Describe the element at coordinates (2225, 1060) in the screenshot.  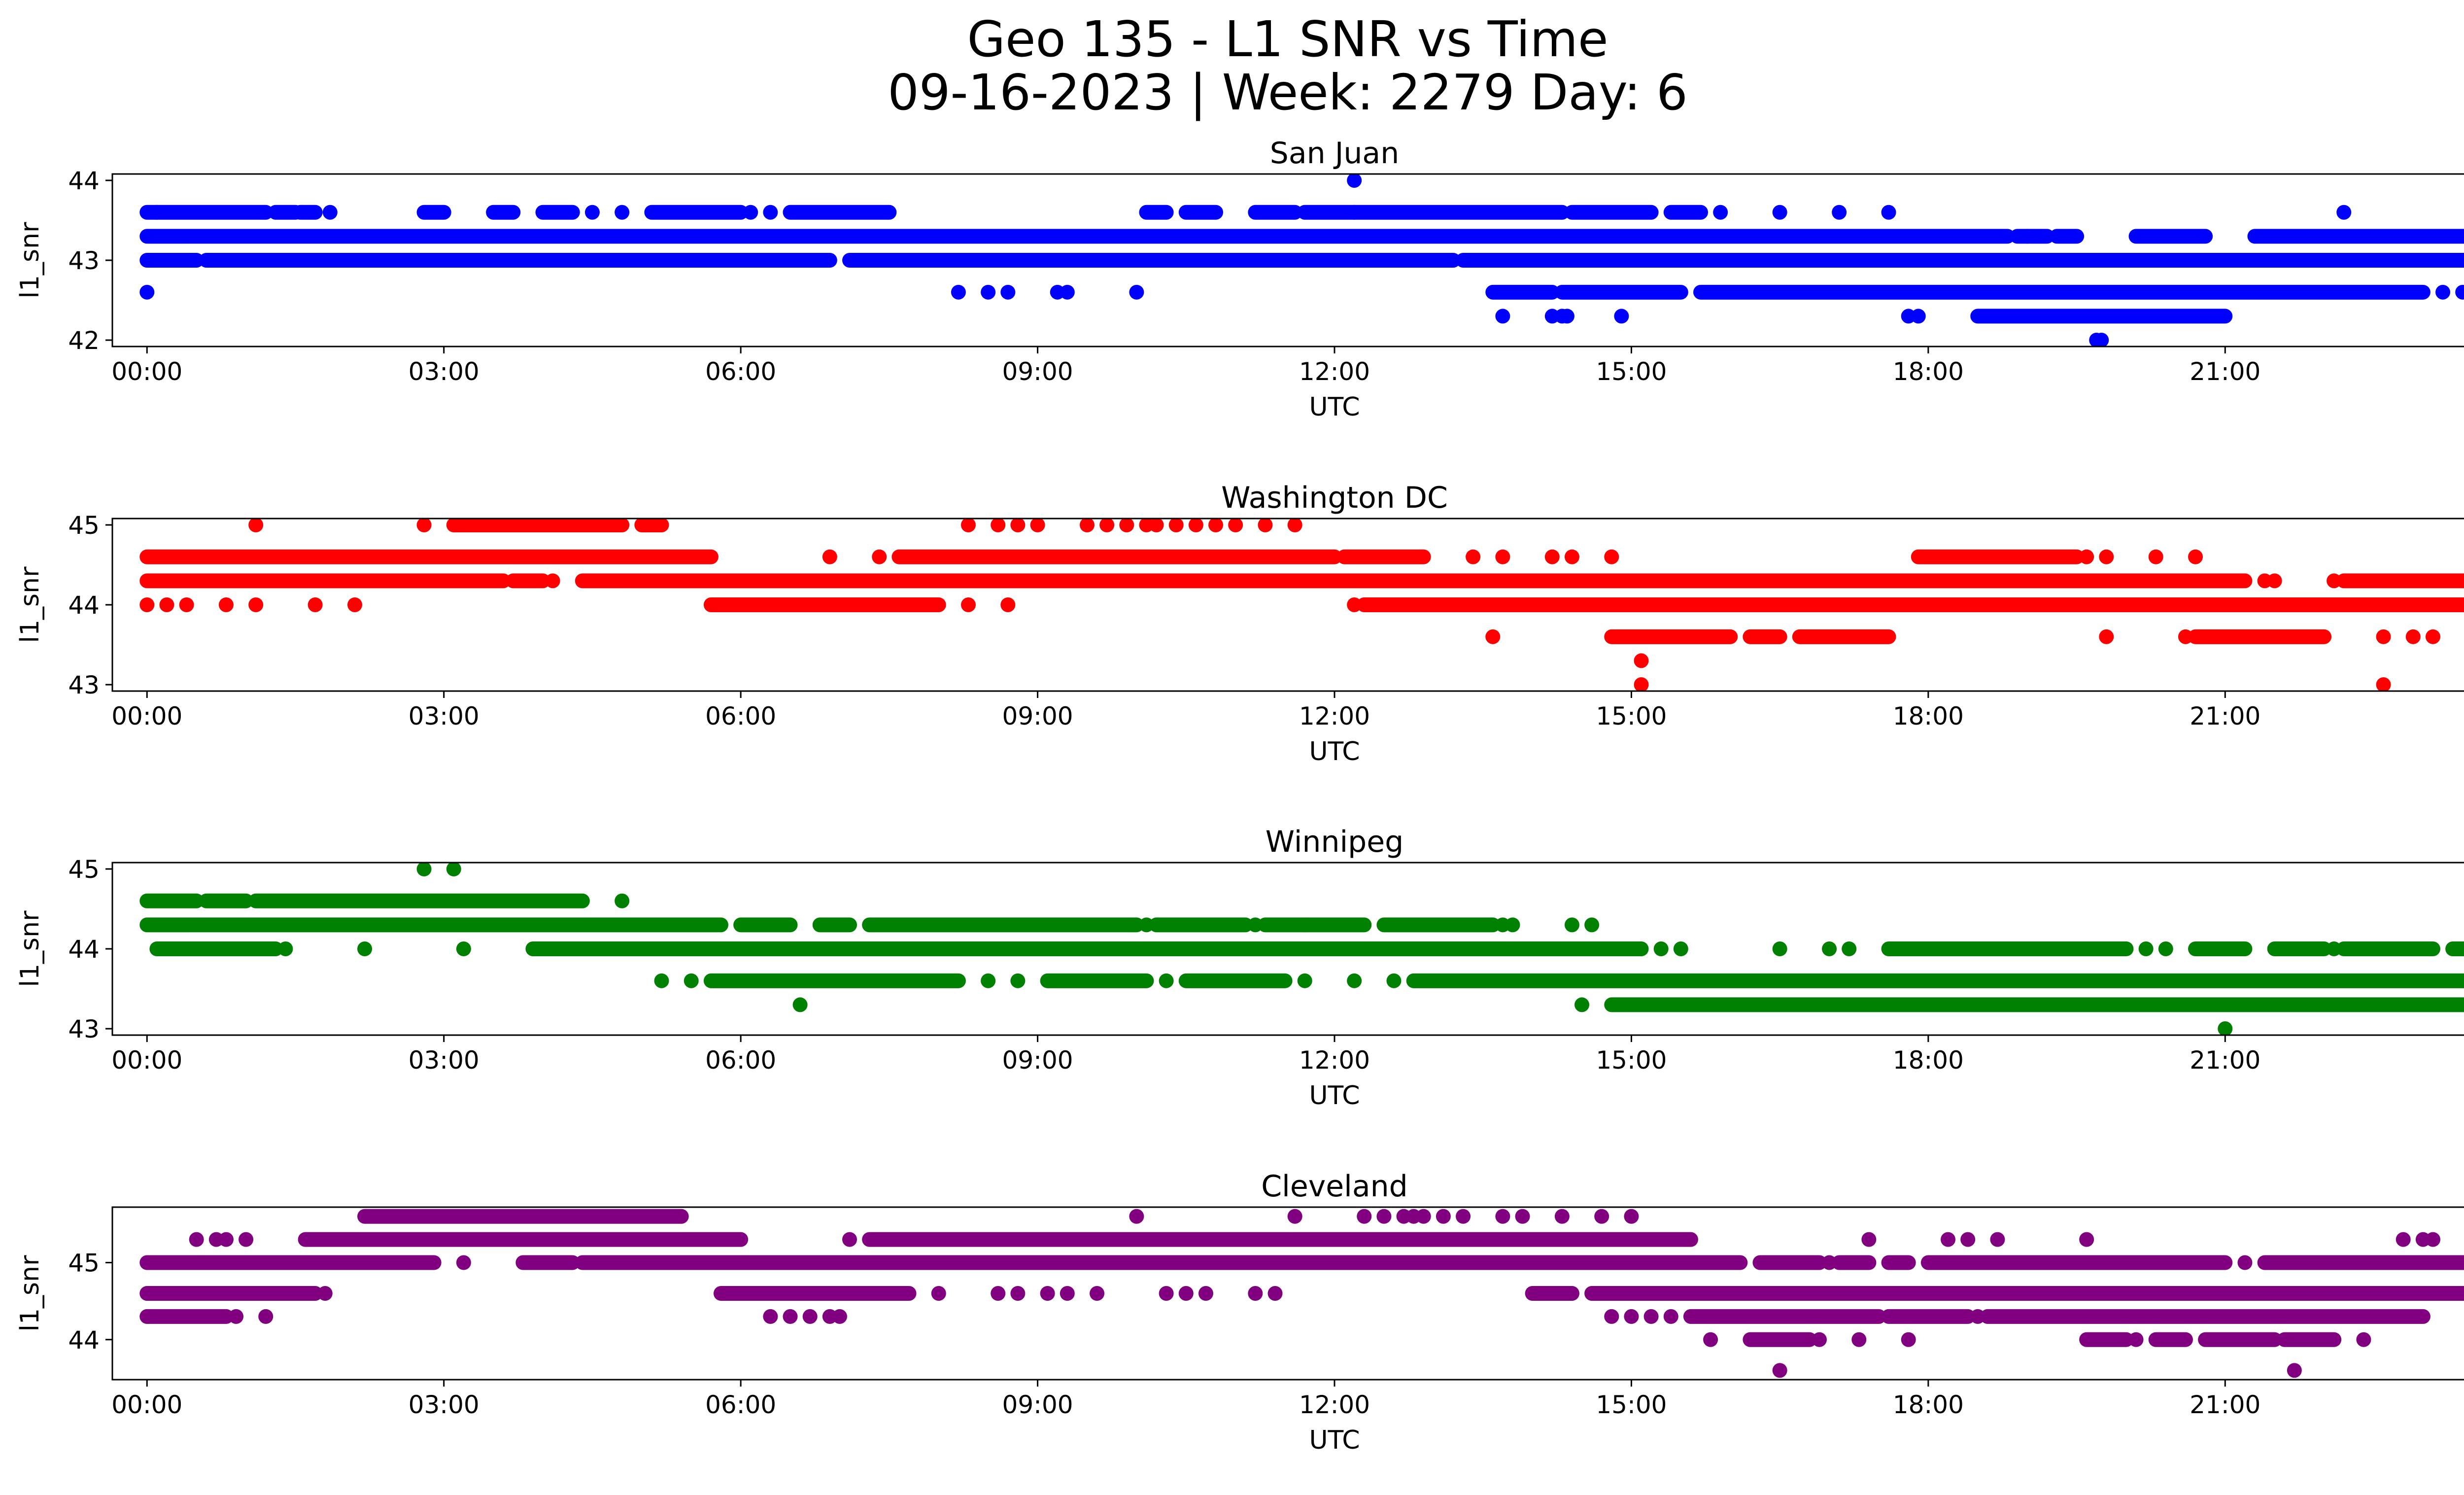
I see `x-tick-label: 21:00` at that location.